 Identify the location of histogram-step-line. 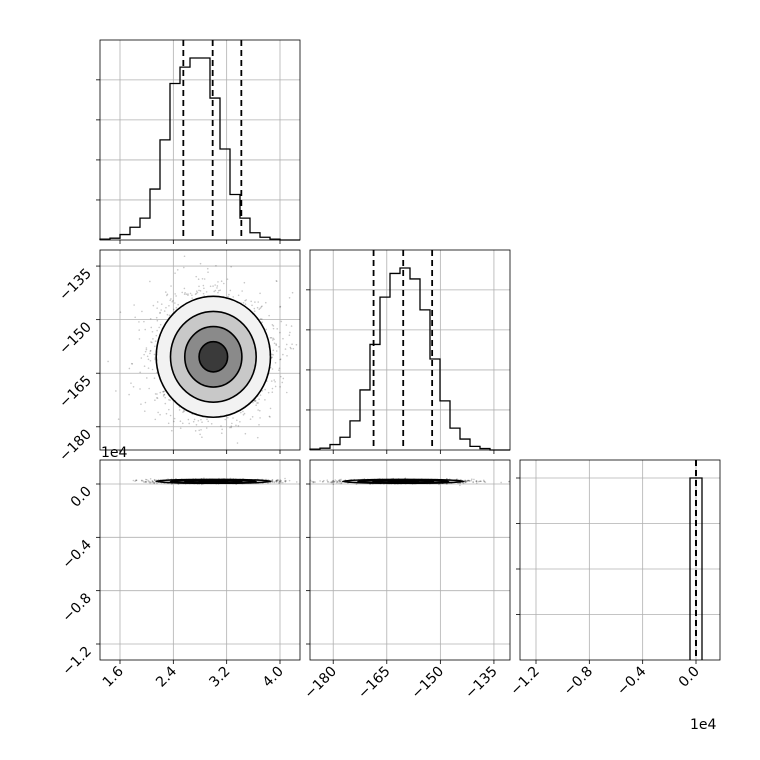
(409, 359).